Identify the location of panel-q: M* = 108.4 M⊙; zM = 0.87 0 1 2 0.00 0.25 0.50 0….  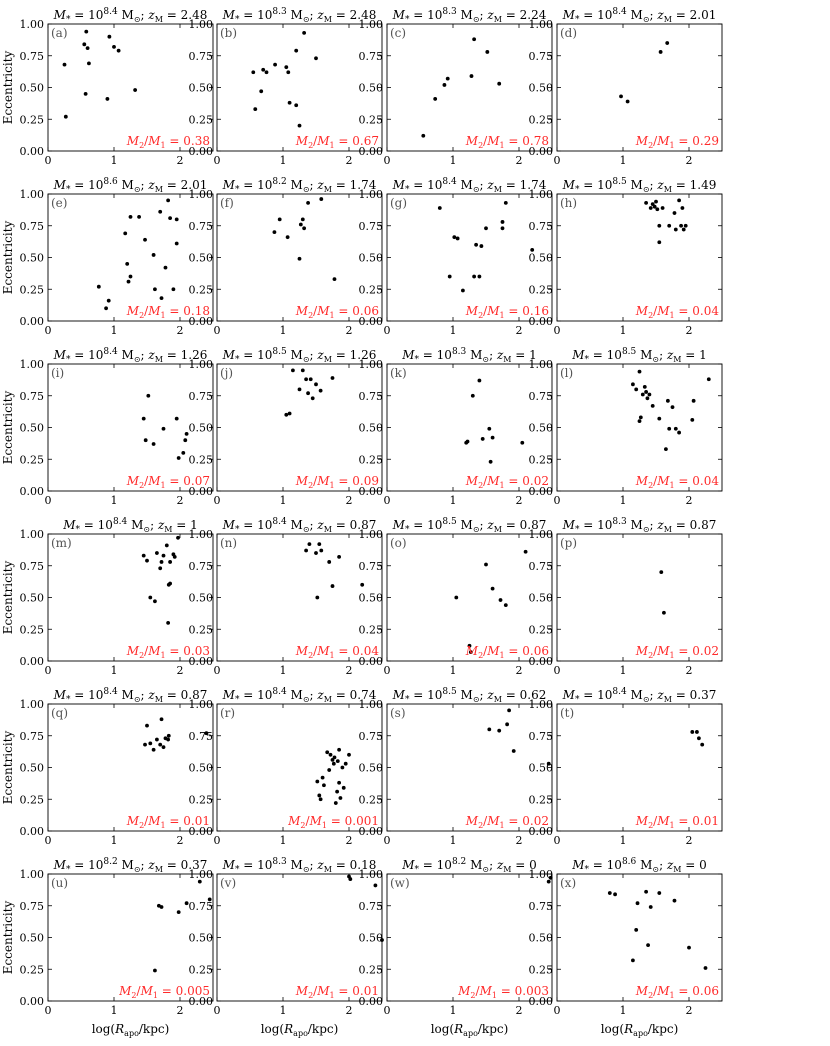
(107, 767).